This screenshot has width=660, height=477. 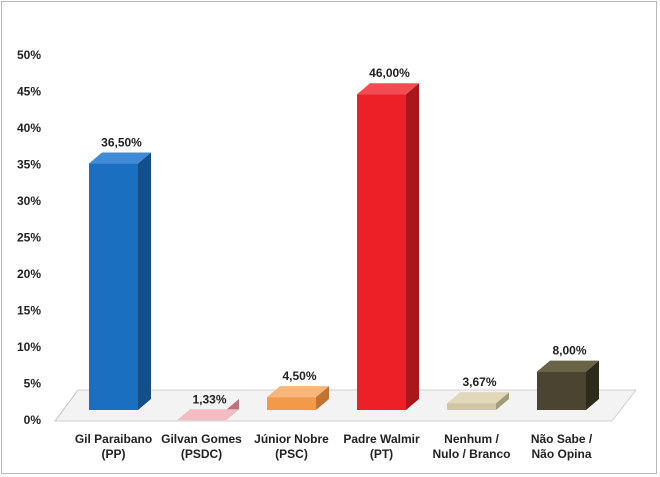 What do you see at coordinates (29, 92) in the screenshot?
I see `y-tick-label: 45%` at bounding box center [29, 92].